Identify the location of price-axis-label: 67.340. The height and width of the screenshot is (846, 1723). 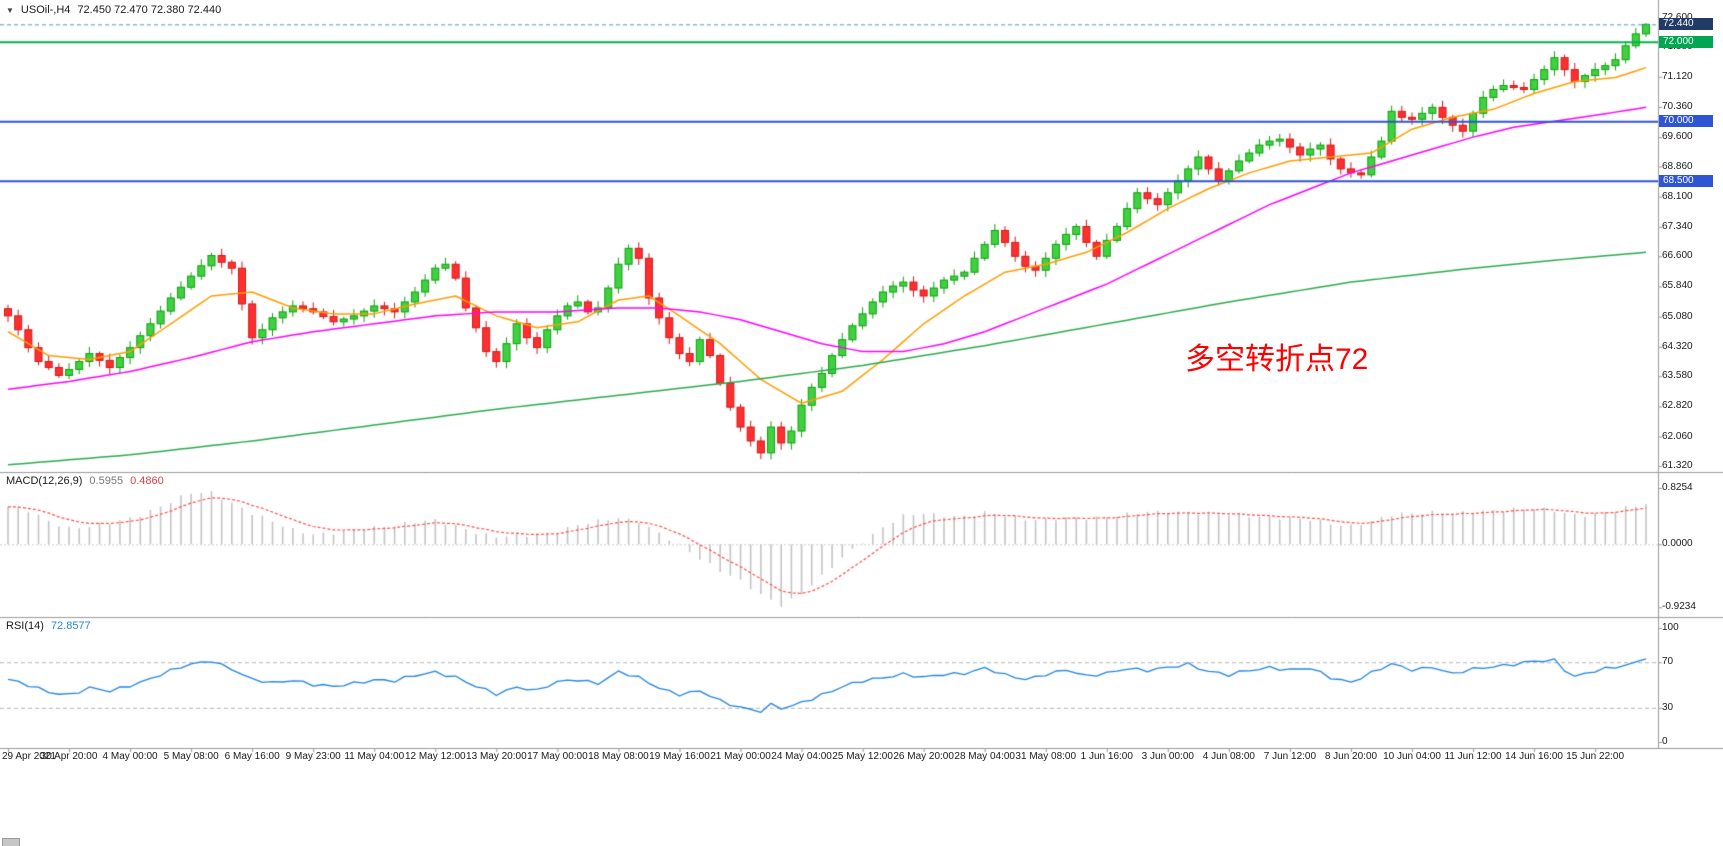
(1677, 226).